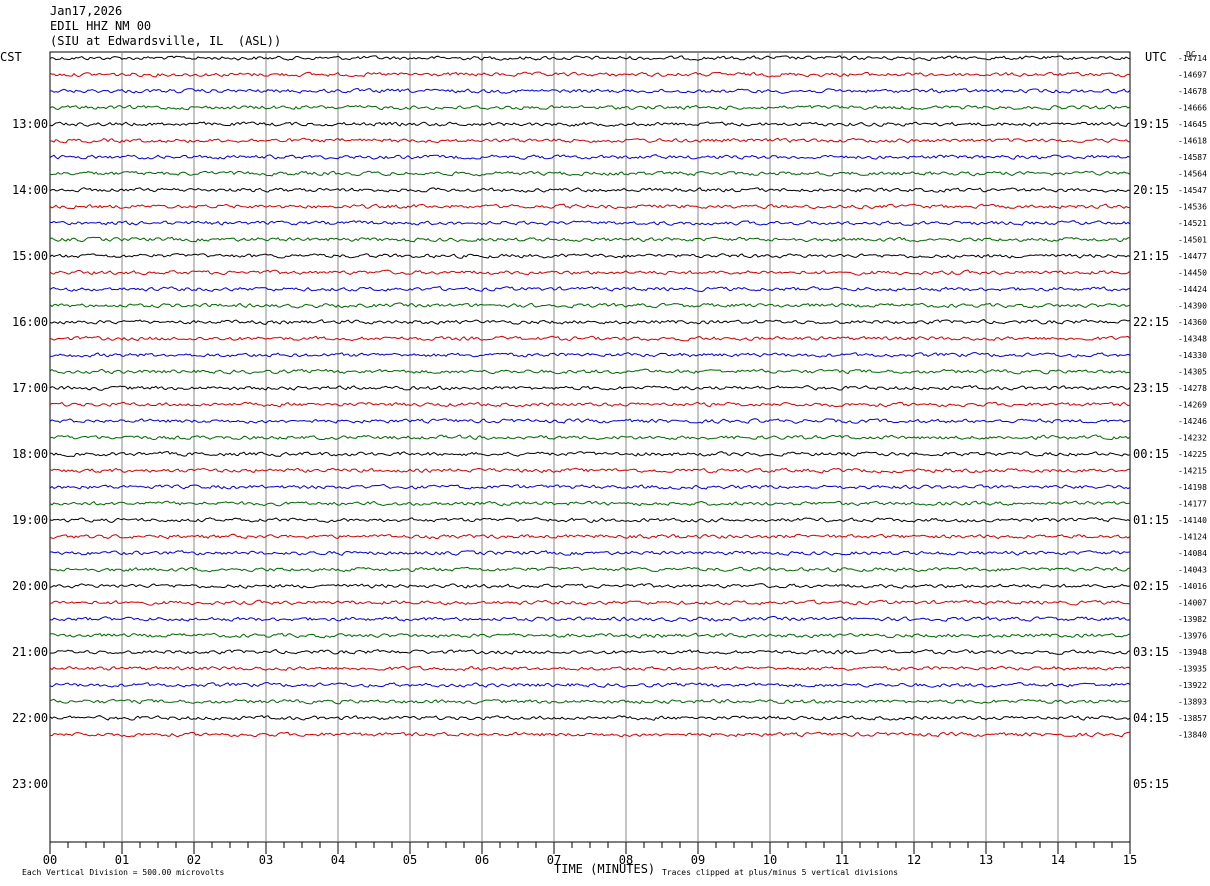 This screenshot has width=1210, height=886. What do you see at coordinates (1192, 405) in the screenshot?
I see `dc-offset-label: -14269` at bounding box center [1192, 405].